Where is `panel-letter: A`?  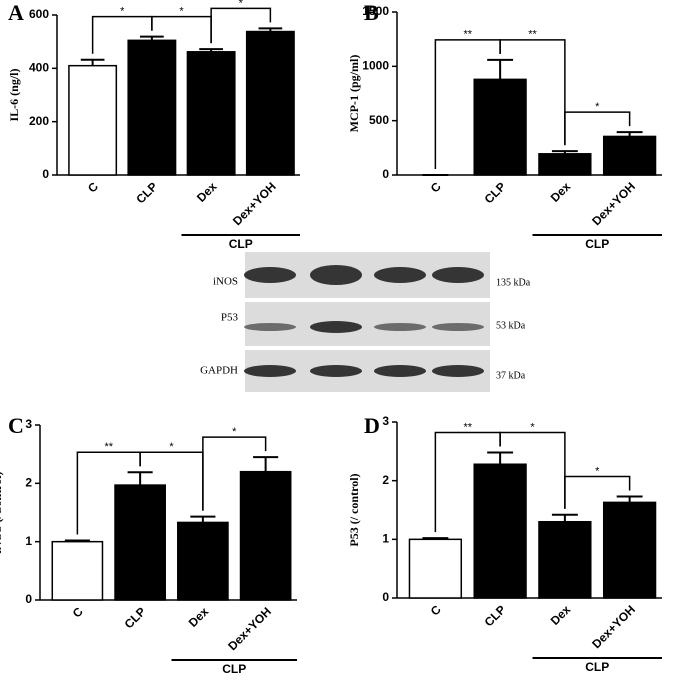 panel-letter: A is located at coordinates (16, 12).